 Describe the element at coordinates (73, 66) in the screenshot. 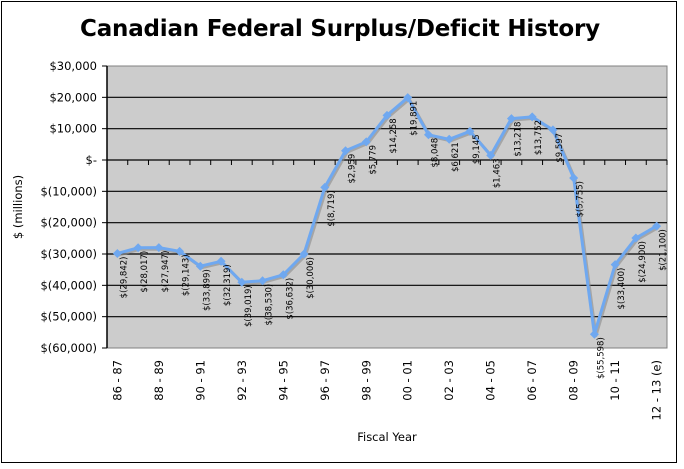

I see `y-tick-label: $30,000` at that location.